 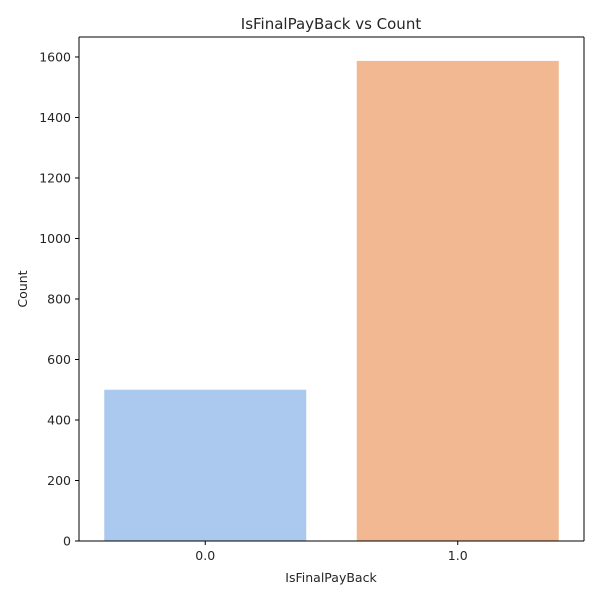 I want to click on y-ticks-group: 0 200 400 600 800 1000 1200 1400 1600, so click(x=59, y=299).